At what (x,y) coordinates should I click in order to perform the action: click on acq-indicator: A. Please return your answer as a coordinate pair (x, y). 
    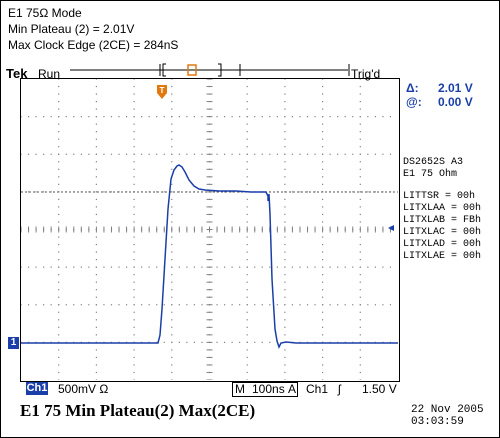
    Looking at the image, I should click on (292, 389).